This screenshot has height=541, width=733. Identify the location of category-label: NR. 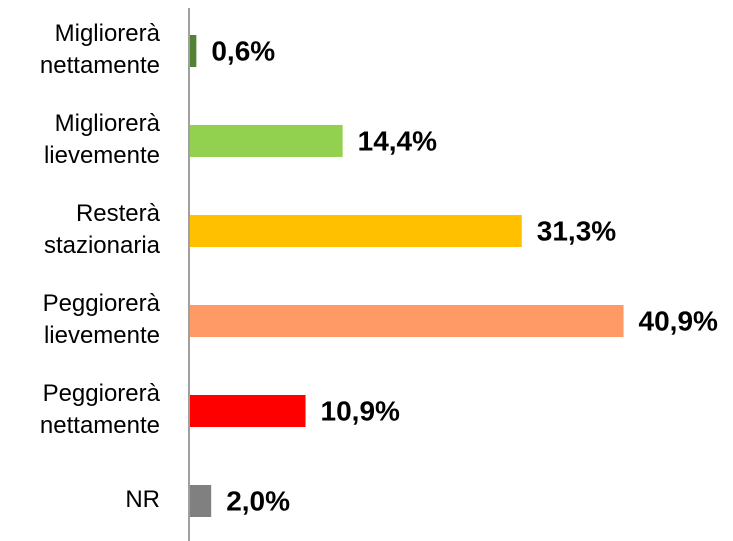
(142, 499).